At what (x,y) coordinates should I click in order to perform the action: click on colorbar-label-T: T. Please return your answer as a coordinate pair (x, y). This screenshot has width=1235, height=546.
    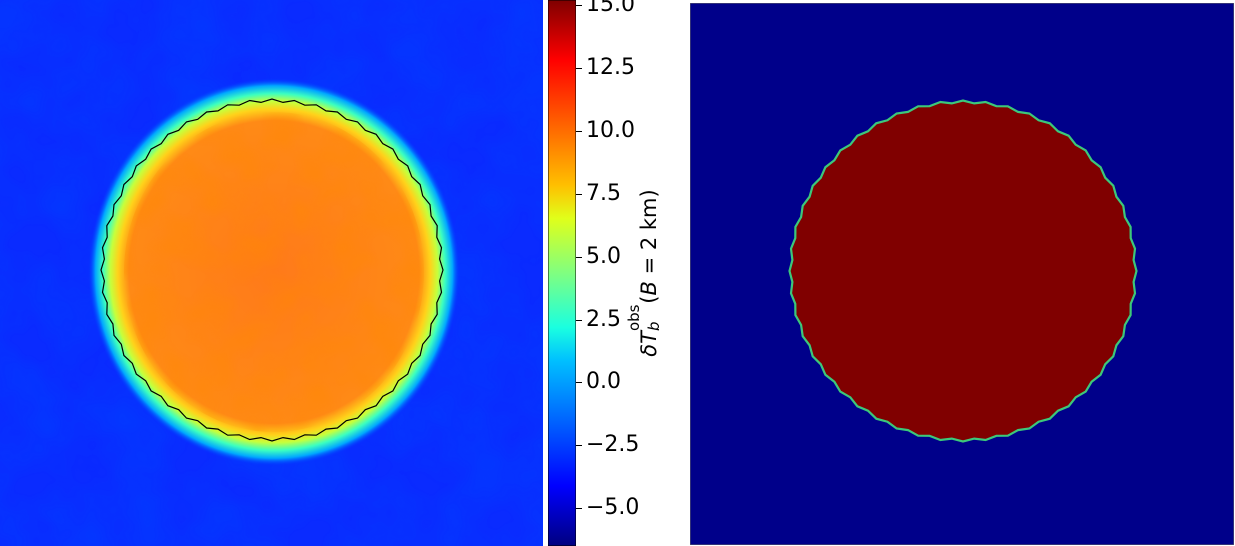
    Looking at the image, I should click on (649, 337).